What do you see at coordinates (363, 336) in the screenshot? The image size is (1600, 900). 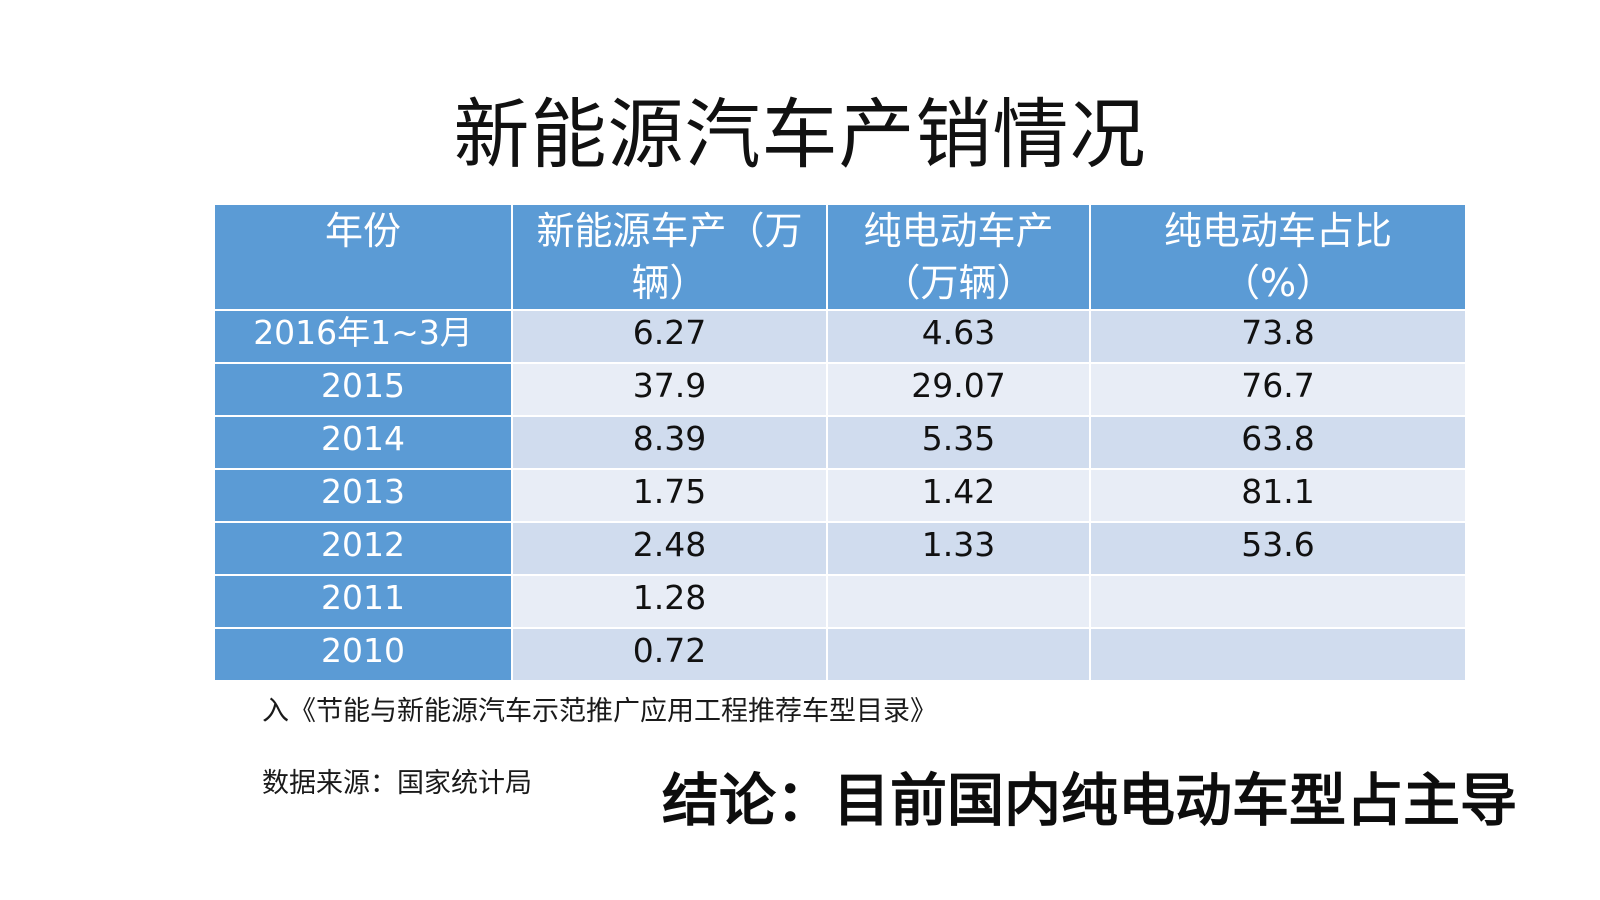 I see `year-cell: 2016年1~3月` at bounding box center [363, 336].